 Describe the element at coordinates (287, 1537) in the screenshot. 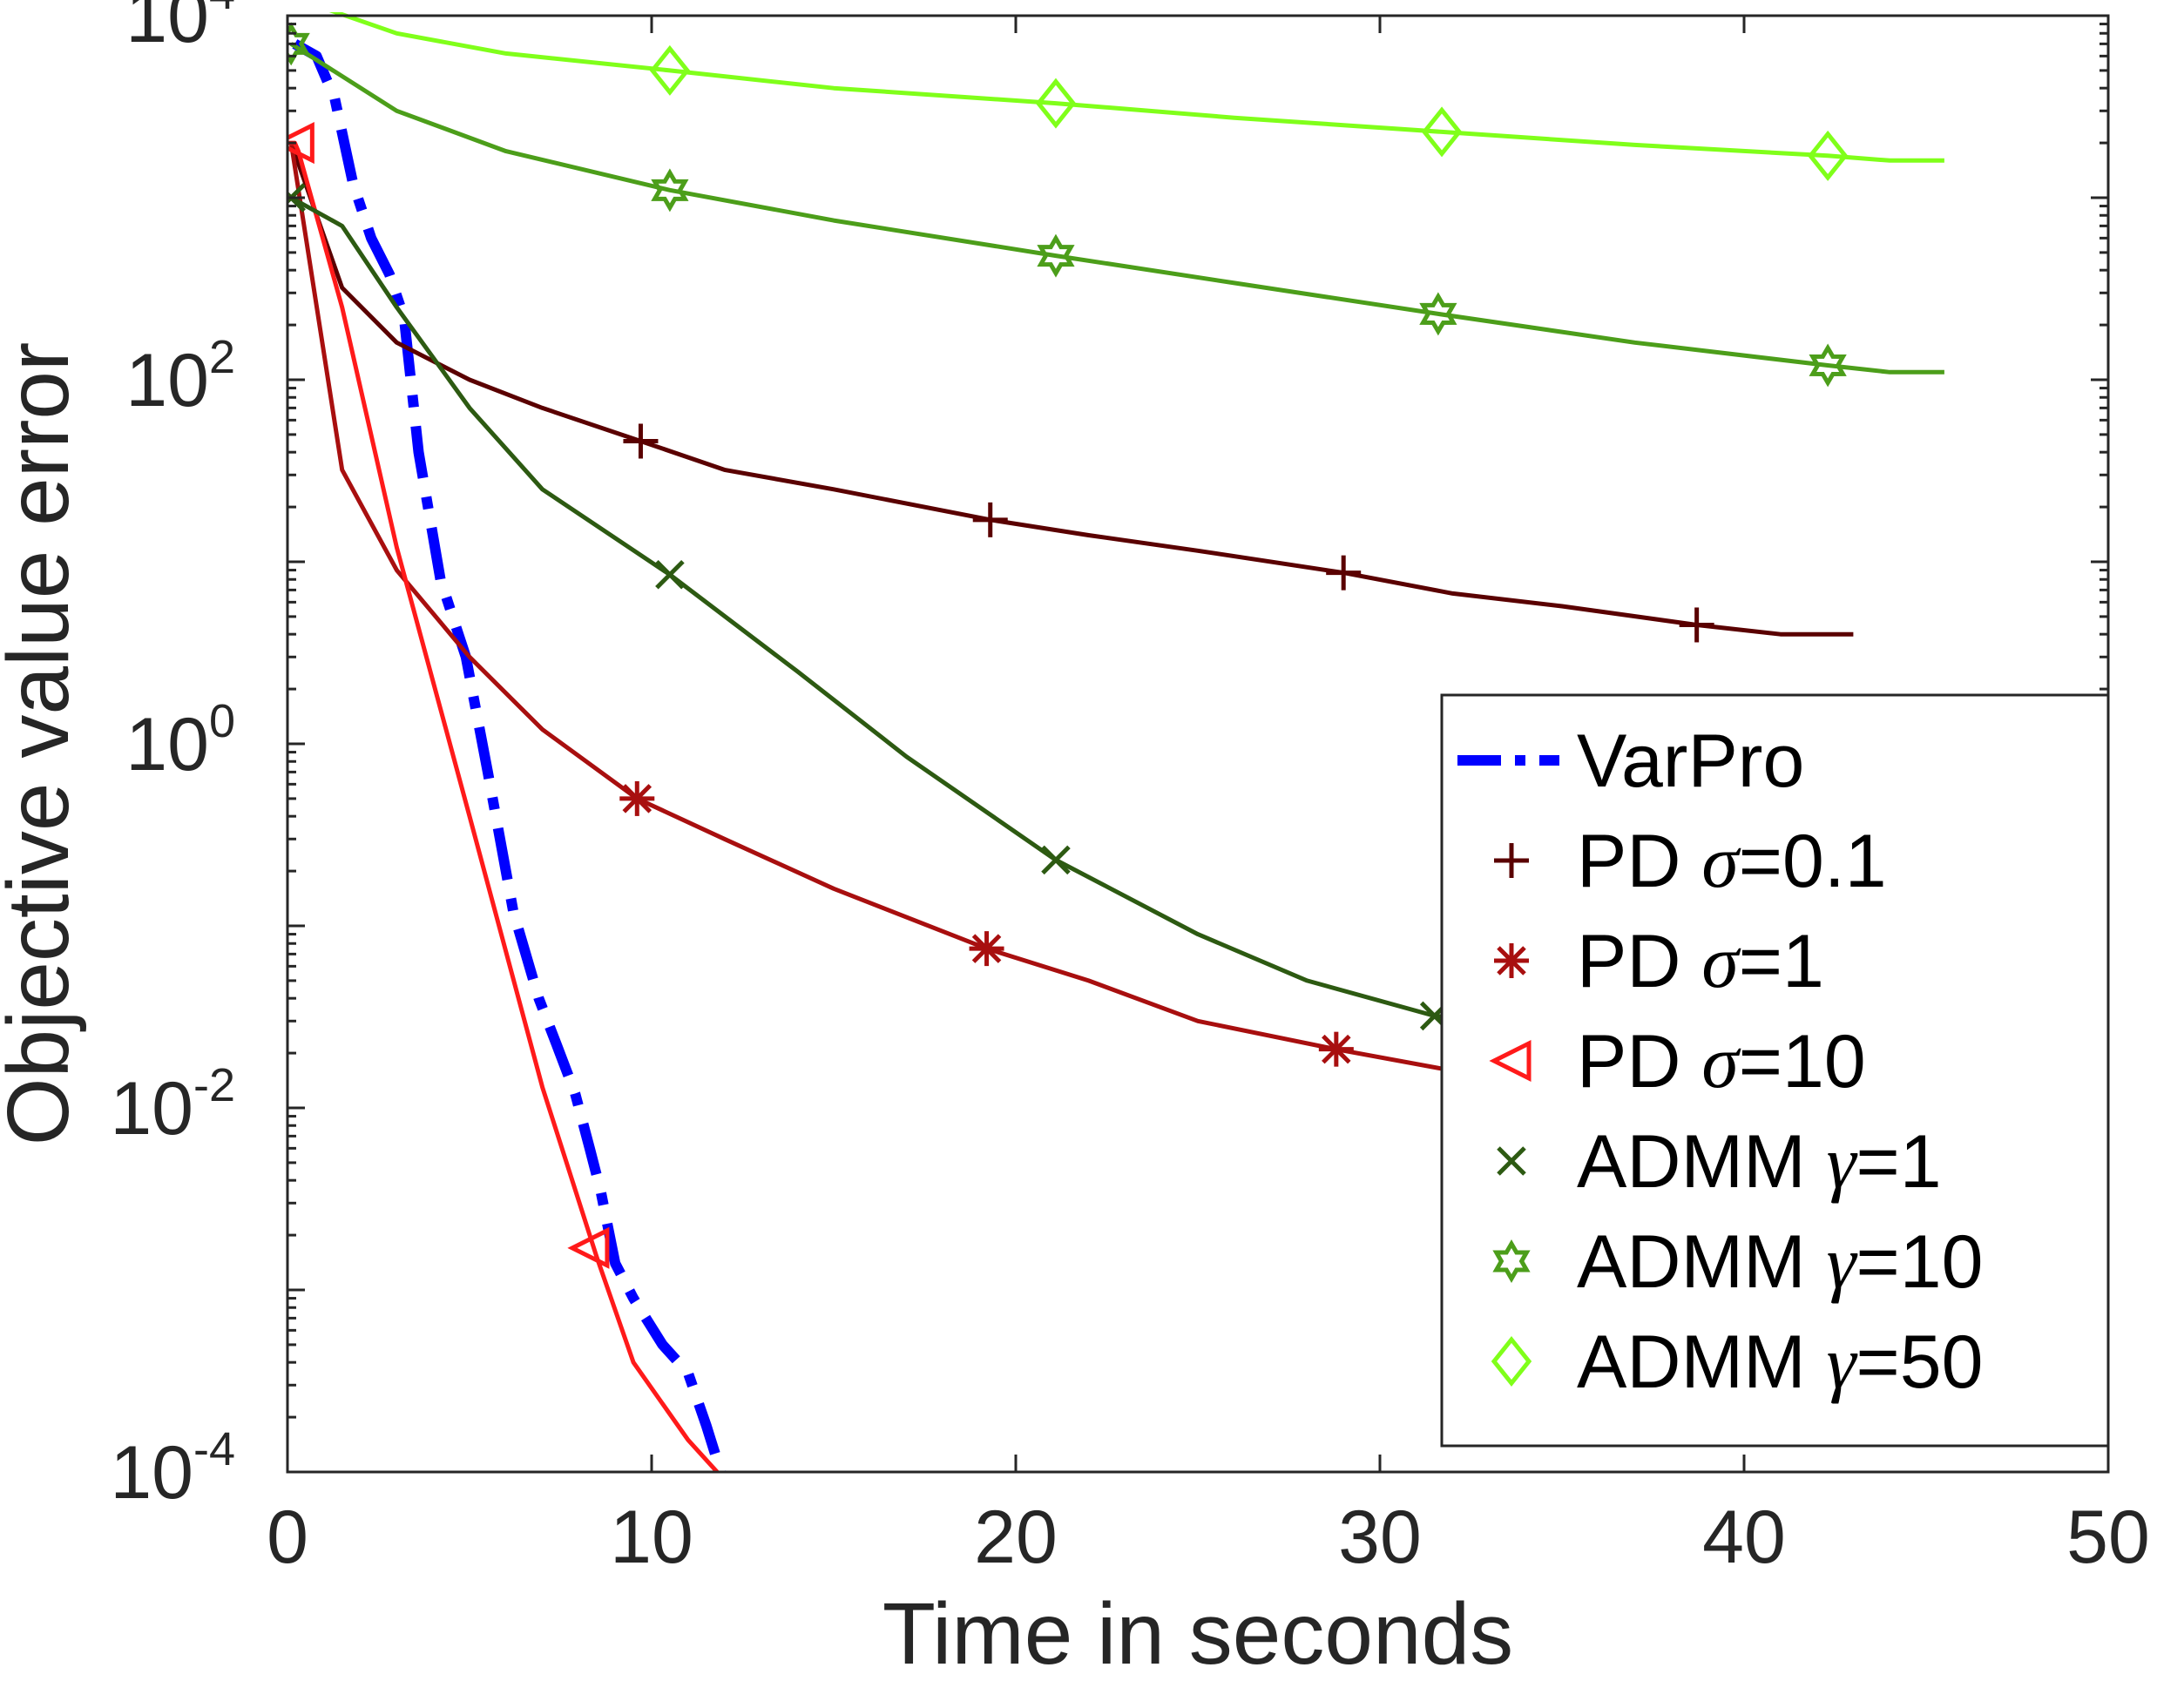

I see `x-tick-label: 0` at that location.